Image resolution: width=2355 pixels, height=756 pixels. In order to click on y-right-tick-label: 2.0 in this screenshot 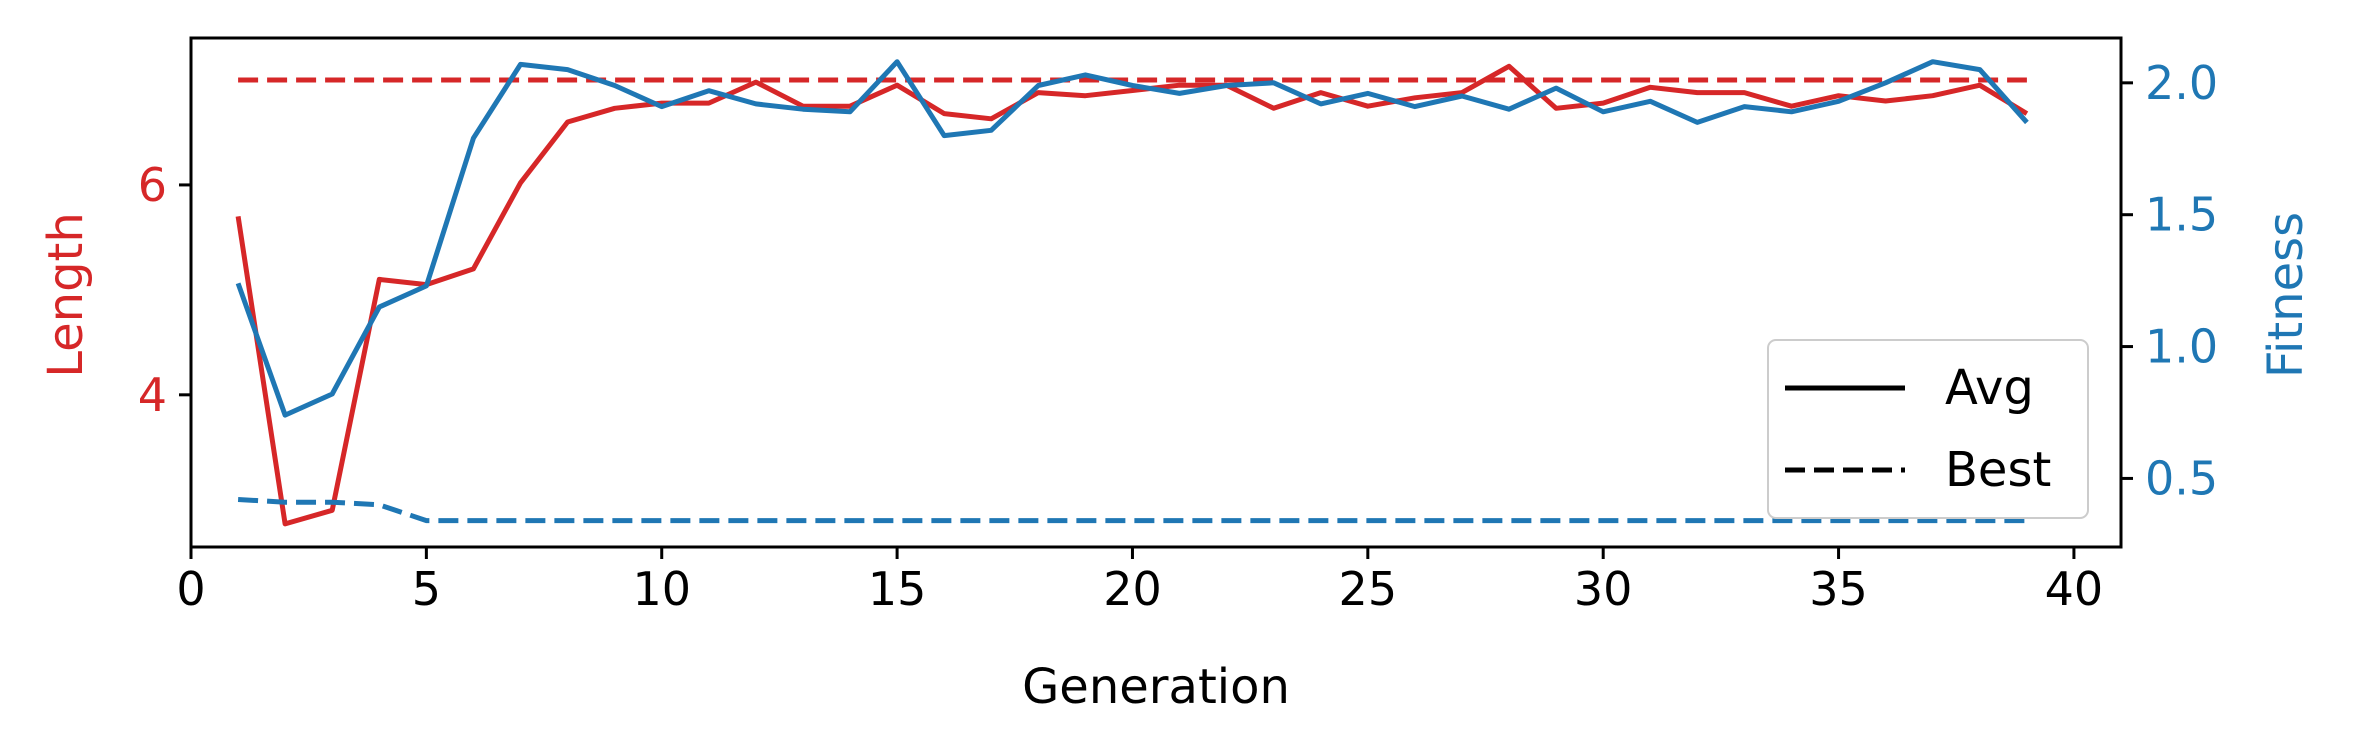, I will do `click(2181, 83)`.